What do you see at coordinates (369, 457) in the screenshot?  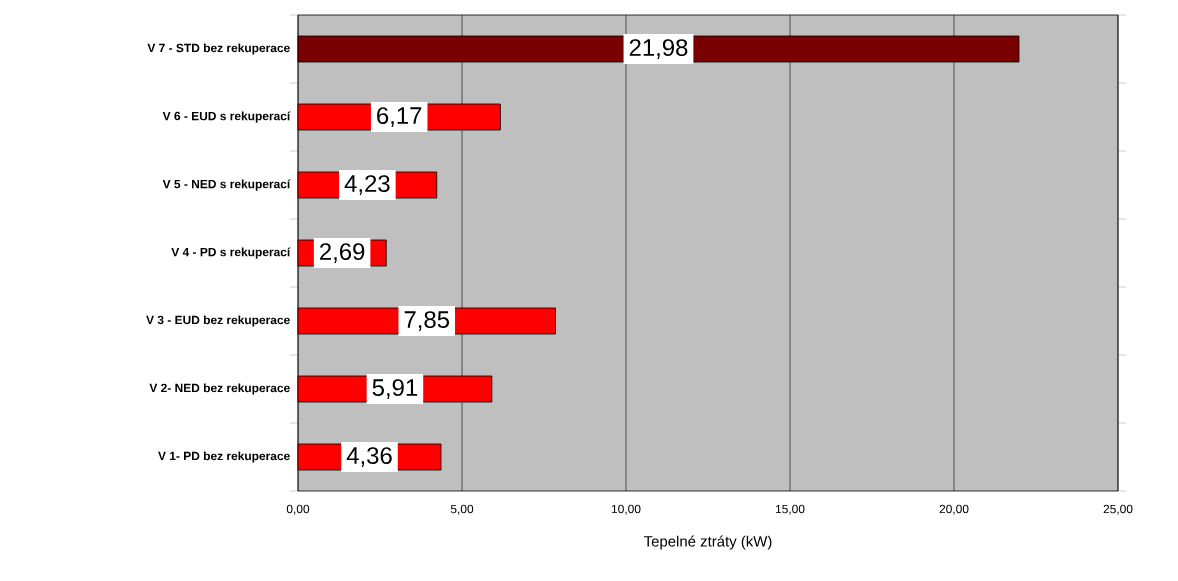 I see `data-label: 4,36` at bounding box center [369, 457].